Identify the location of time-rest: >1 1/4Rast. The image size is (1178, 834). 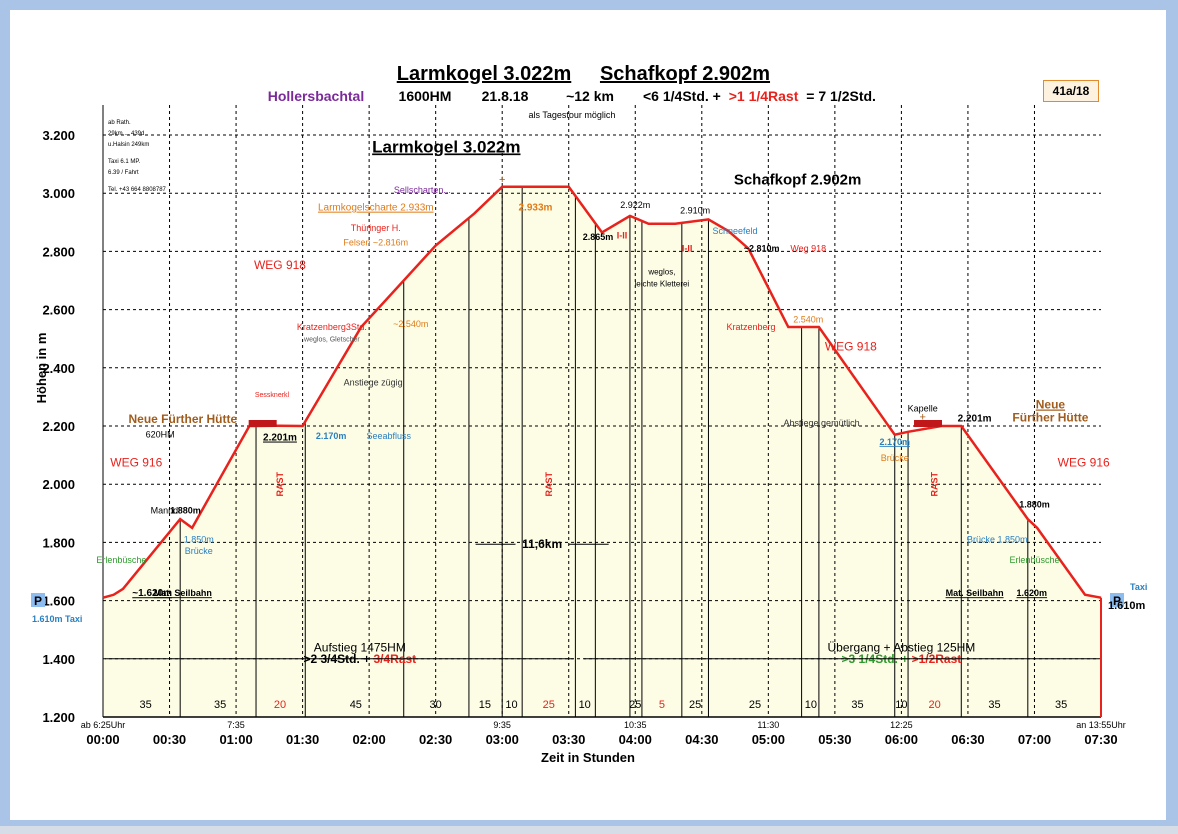
(764, 96).